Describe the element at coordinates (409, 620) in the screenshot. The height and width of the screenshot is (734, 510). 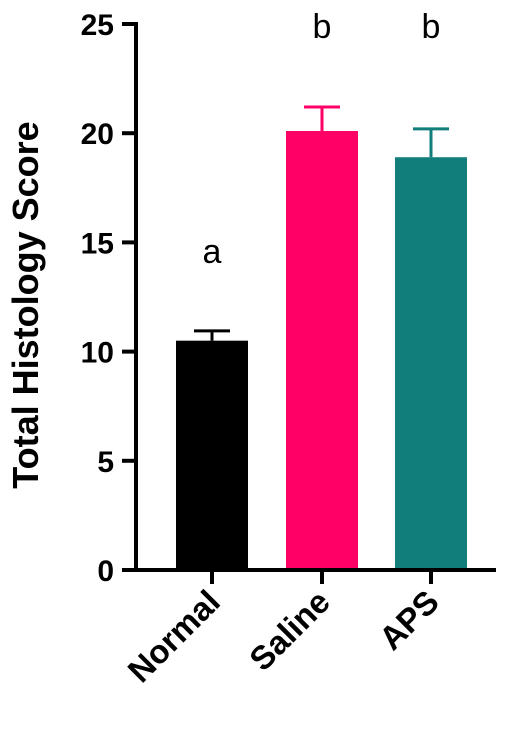
I see `x-tick-label-aps: APS` at that location.